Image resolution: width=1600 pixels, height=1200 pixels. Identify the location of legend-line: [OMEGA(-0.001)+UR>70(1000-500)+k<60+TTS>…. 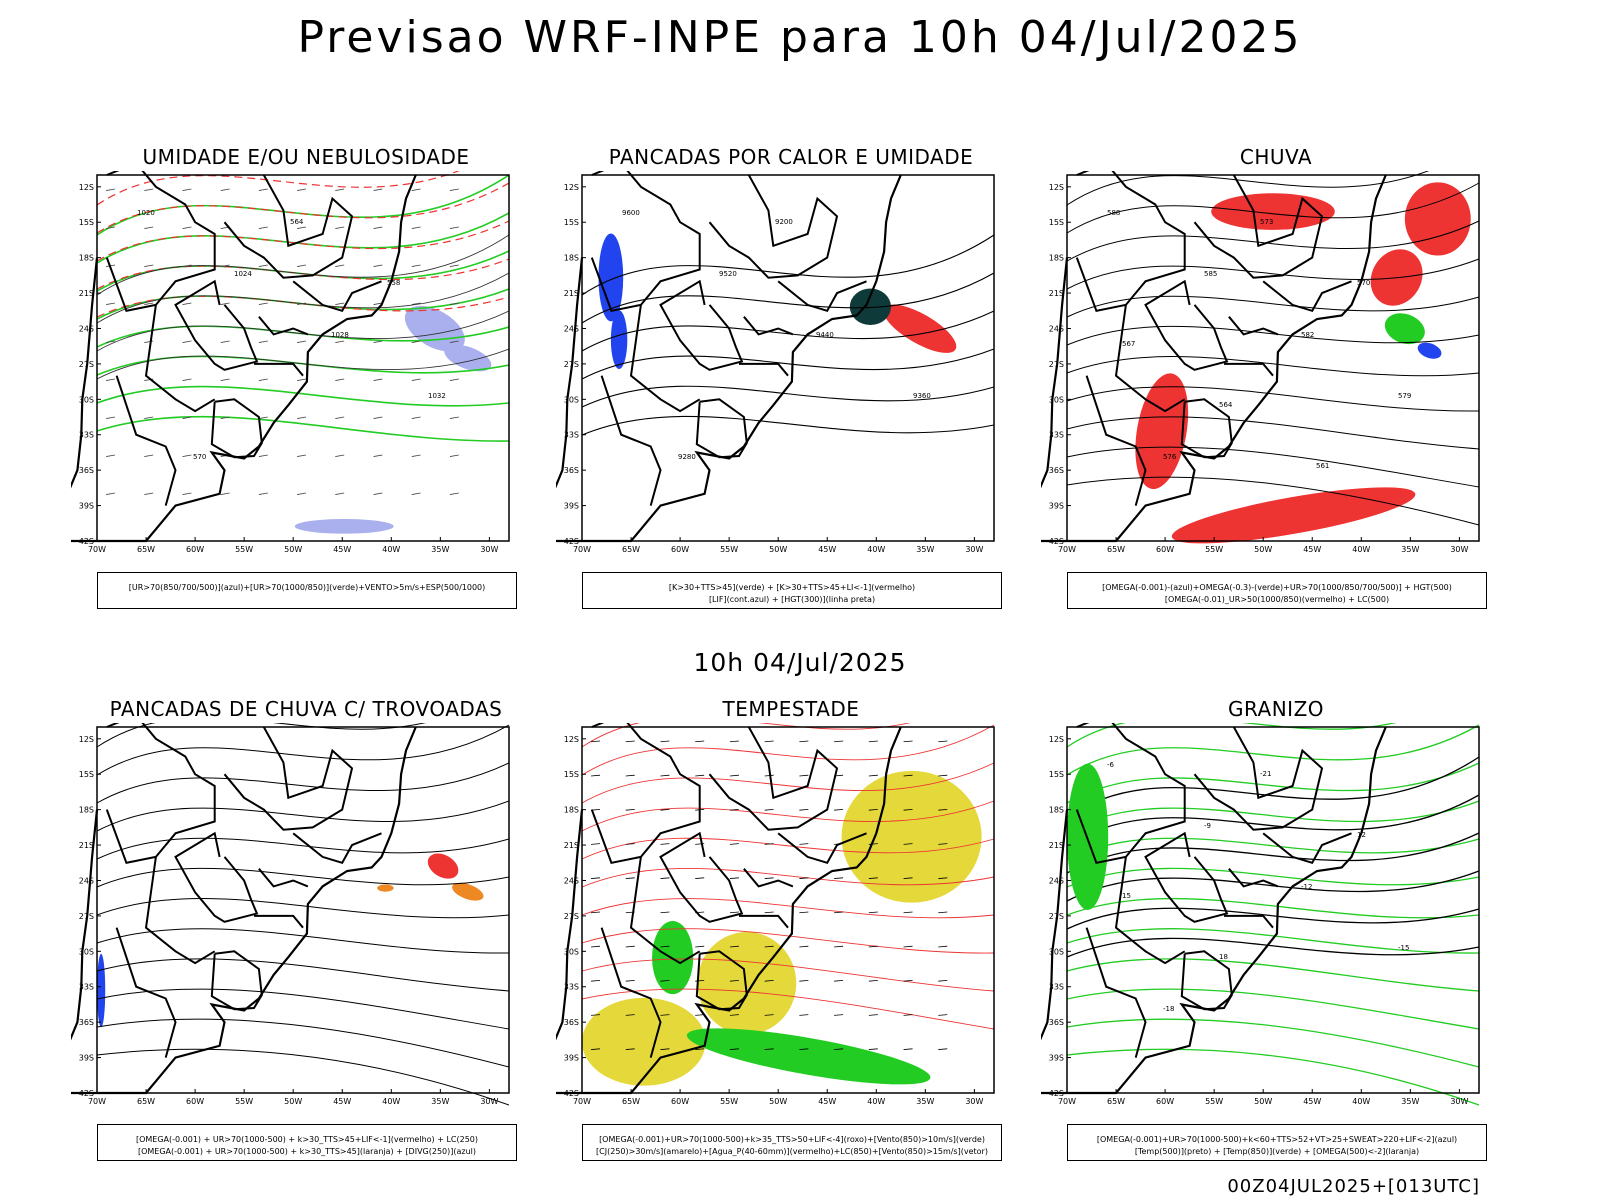
(1277, 1139).